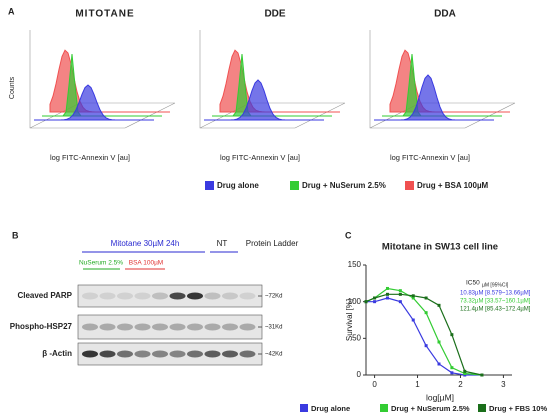 The height and width of the screenshot is (418, 550). I want to click on ic50-value: 10.83µM [8.579~13.66µM], so click(495, 294).